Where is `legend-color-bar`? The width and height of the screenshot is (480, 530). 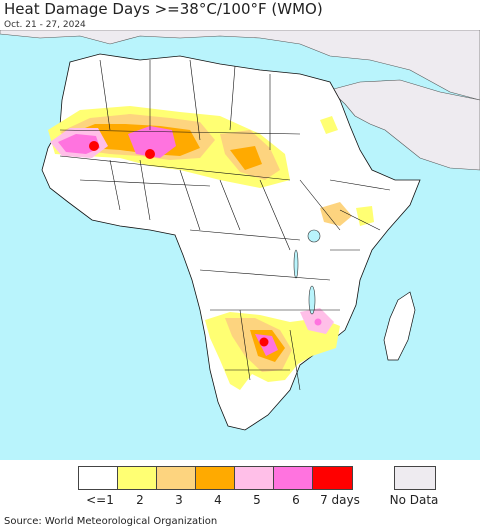
legend-color-bar is located at coordinates (215, 478).